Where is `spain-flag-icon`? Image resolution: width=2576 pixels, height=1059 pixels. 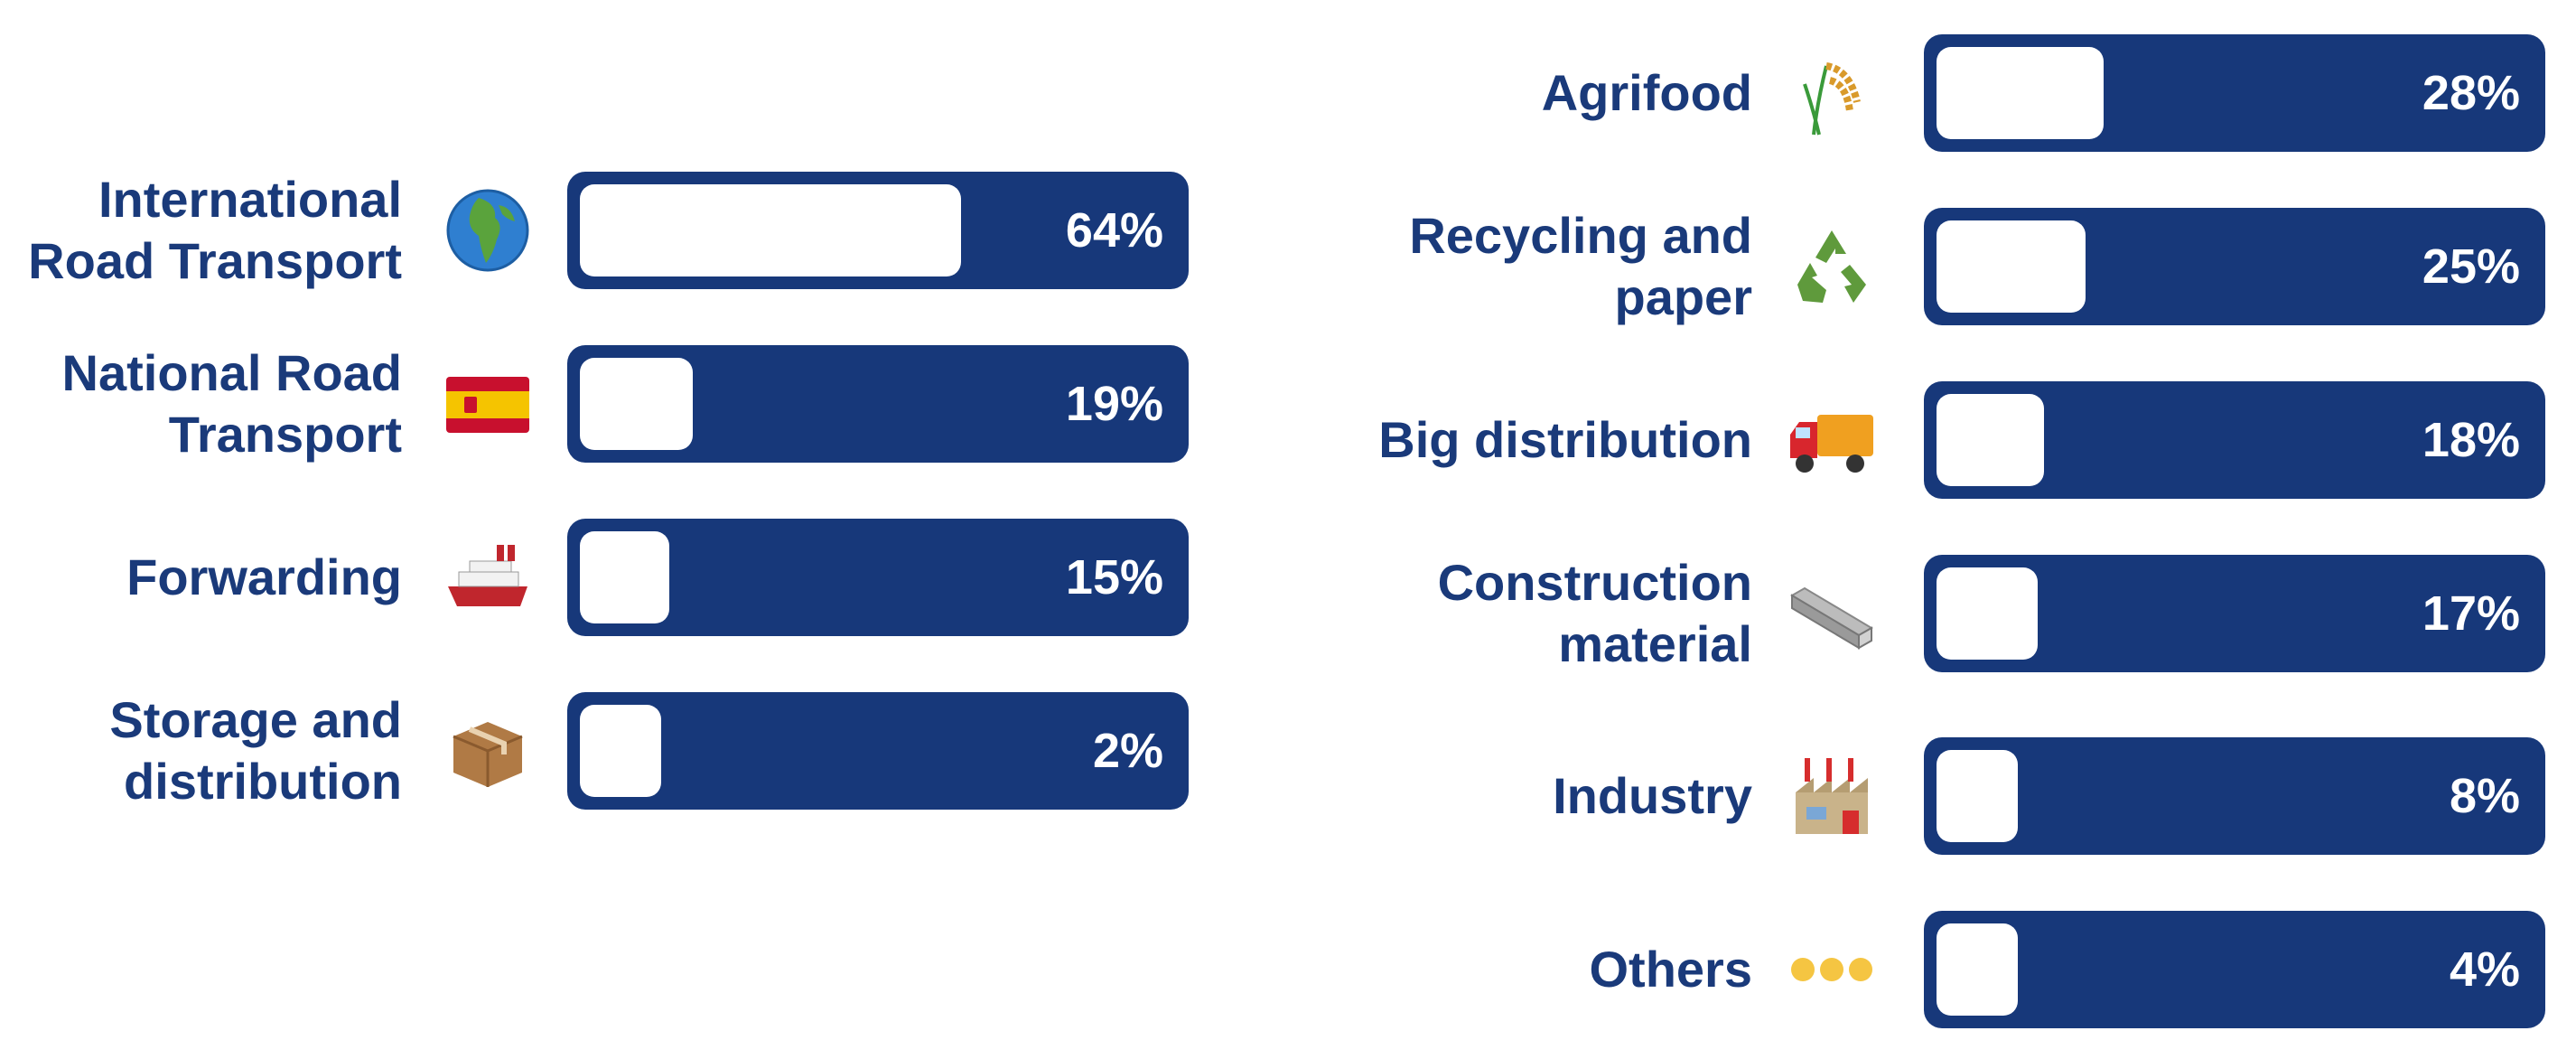
spain-flag-icon is located at coordinates (488, 406).